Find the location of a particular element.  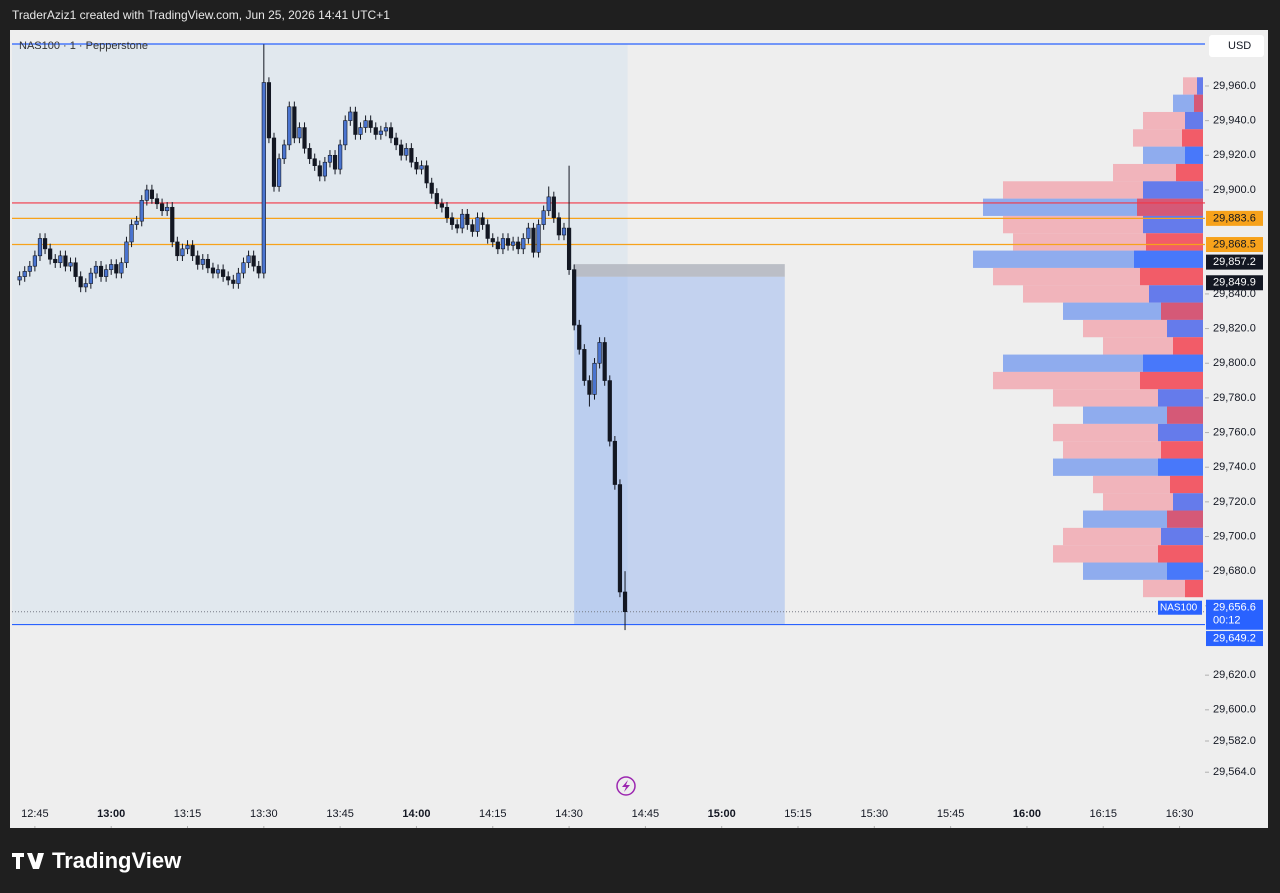

y-tick-label: 29,940.0 is located at coordinates (1234, 121).